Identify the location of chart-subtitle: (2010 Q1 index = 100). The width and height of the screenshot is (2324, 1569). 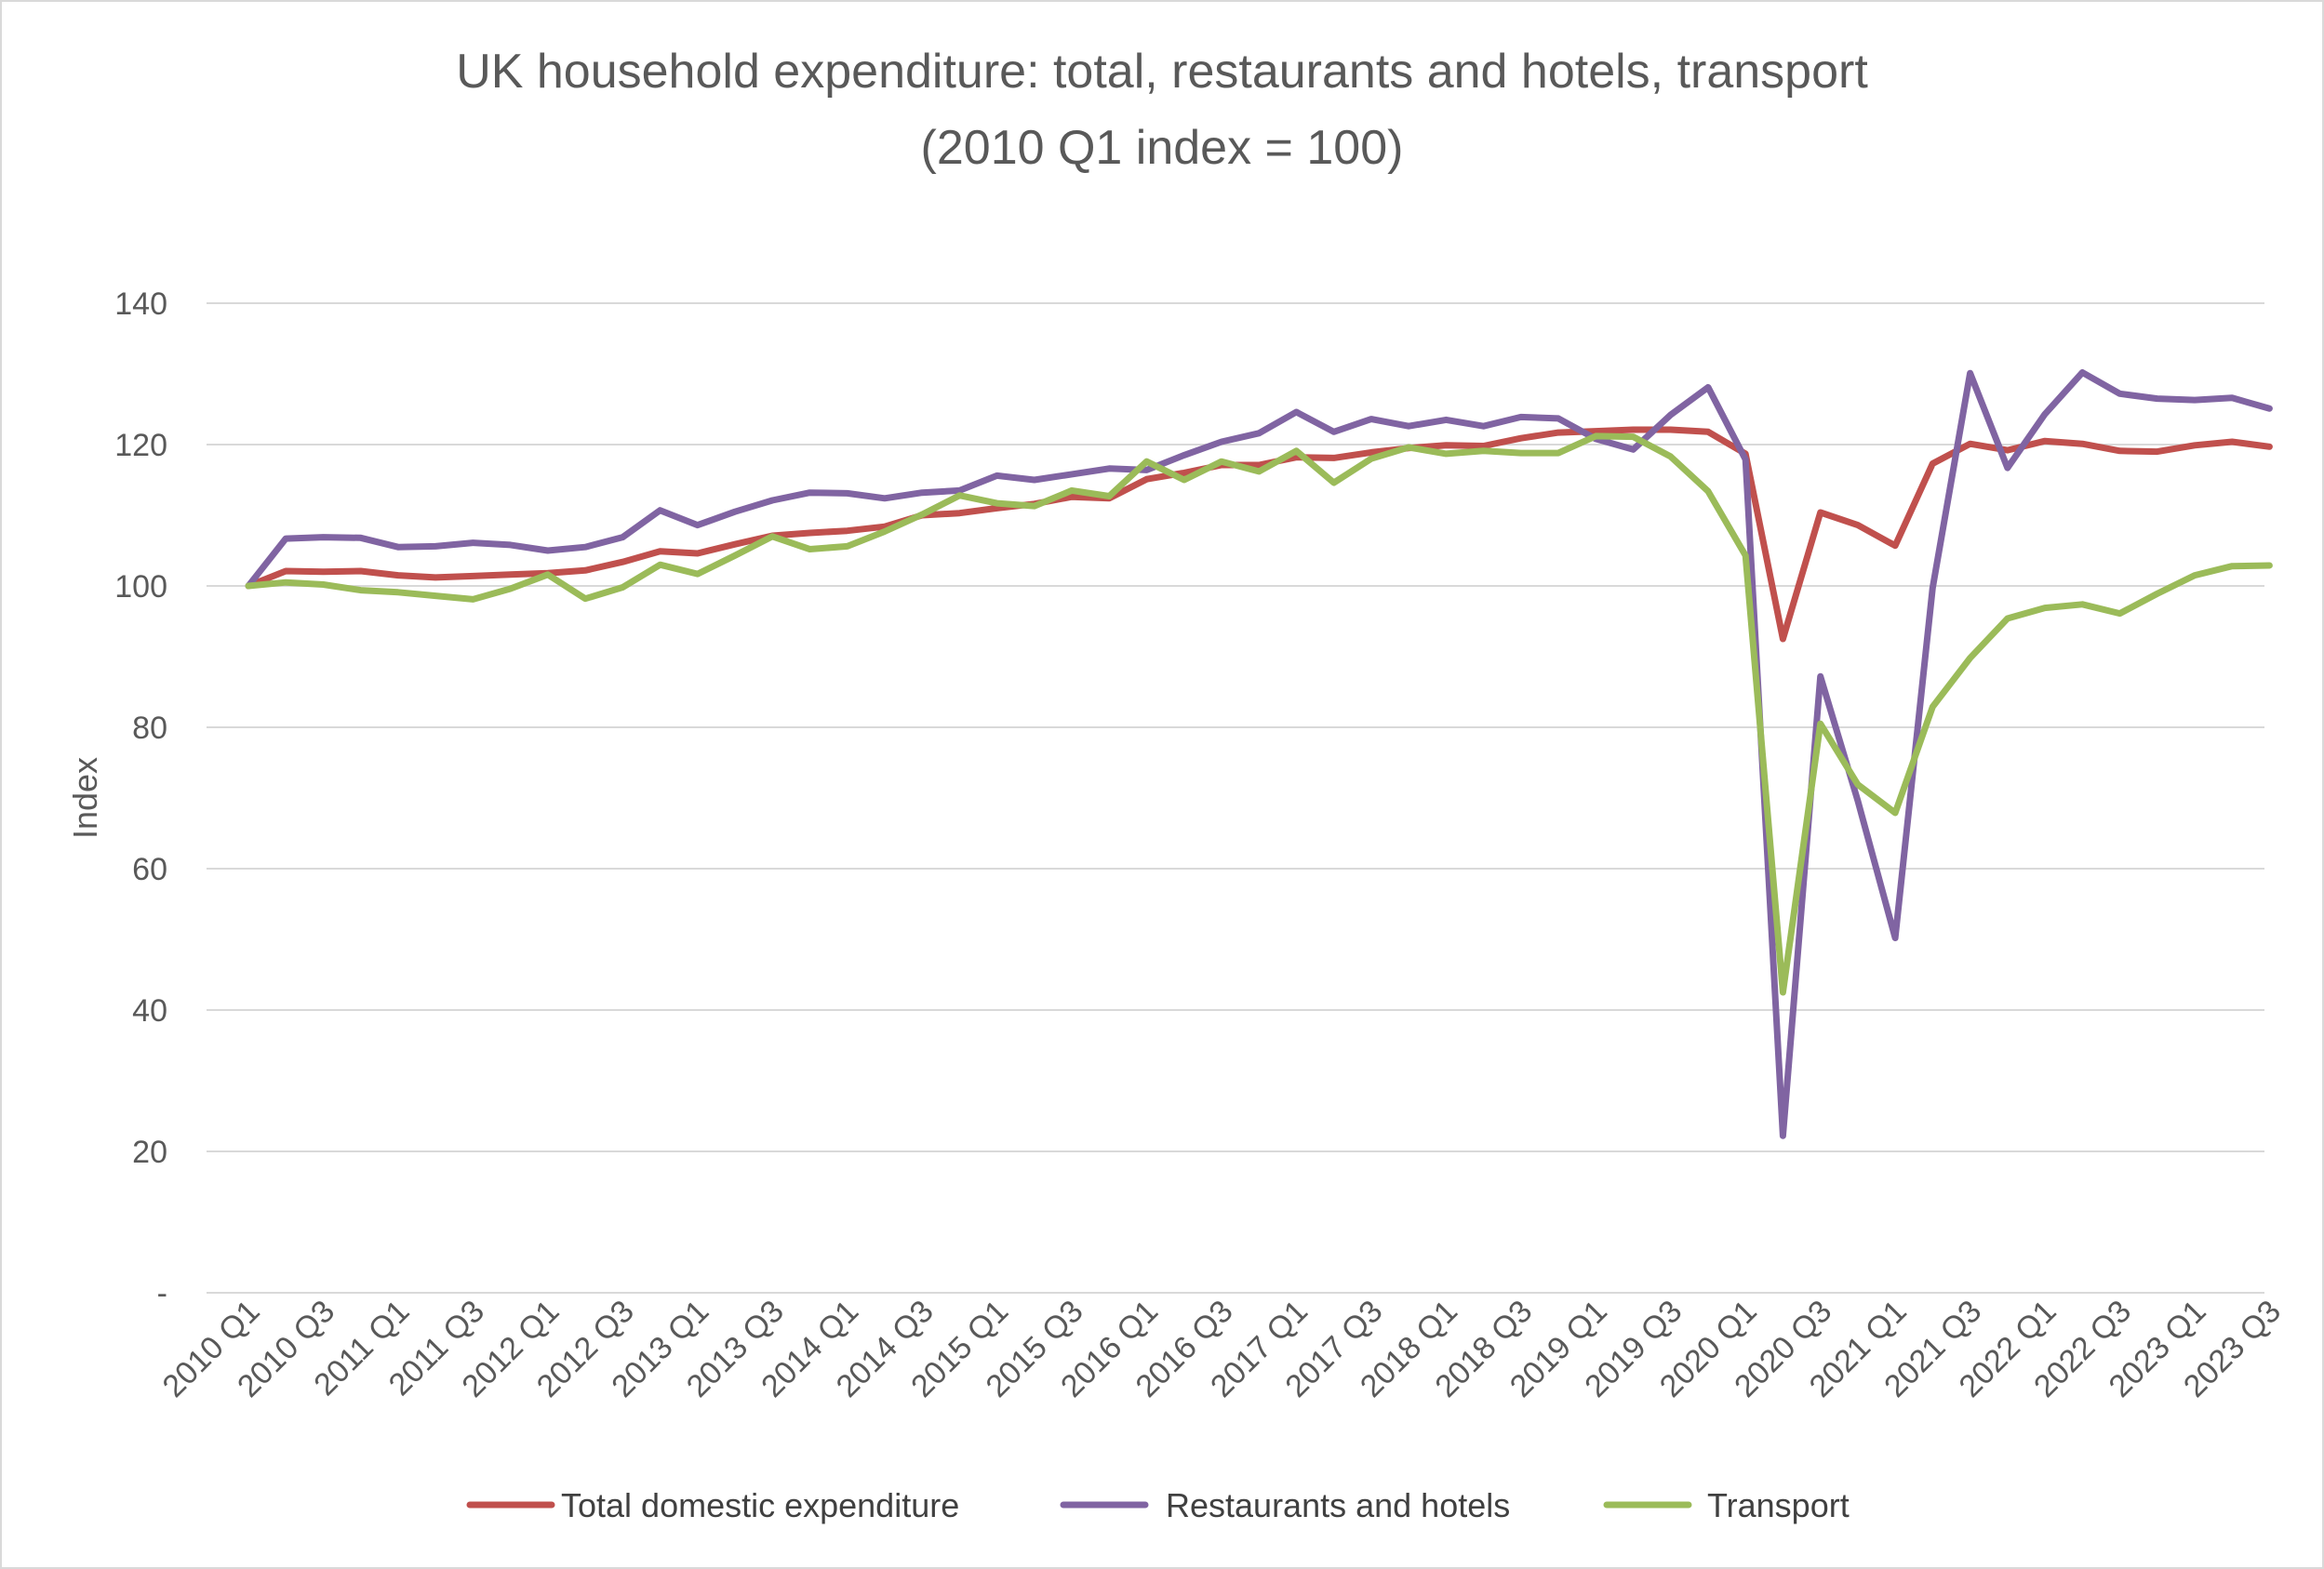
(1162, 148).